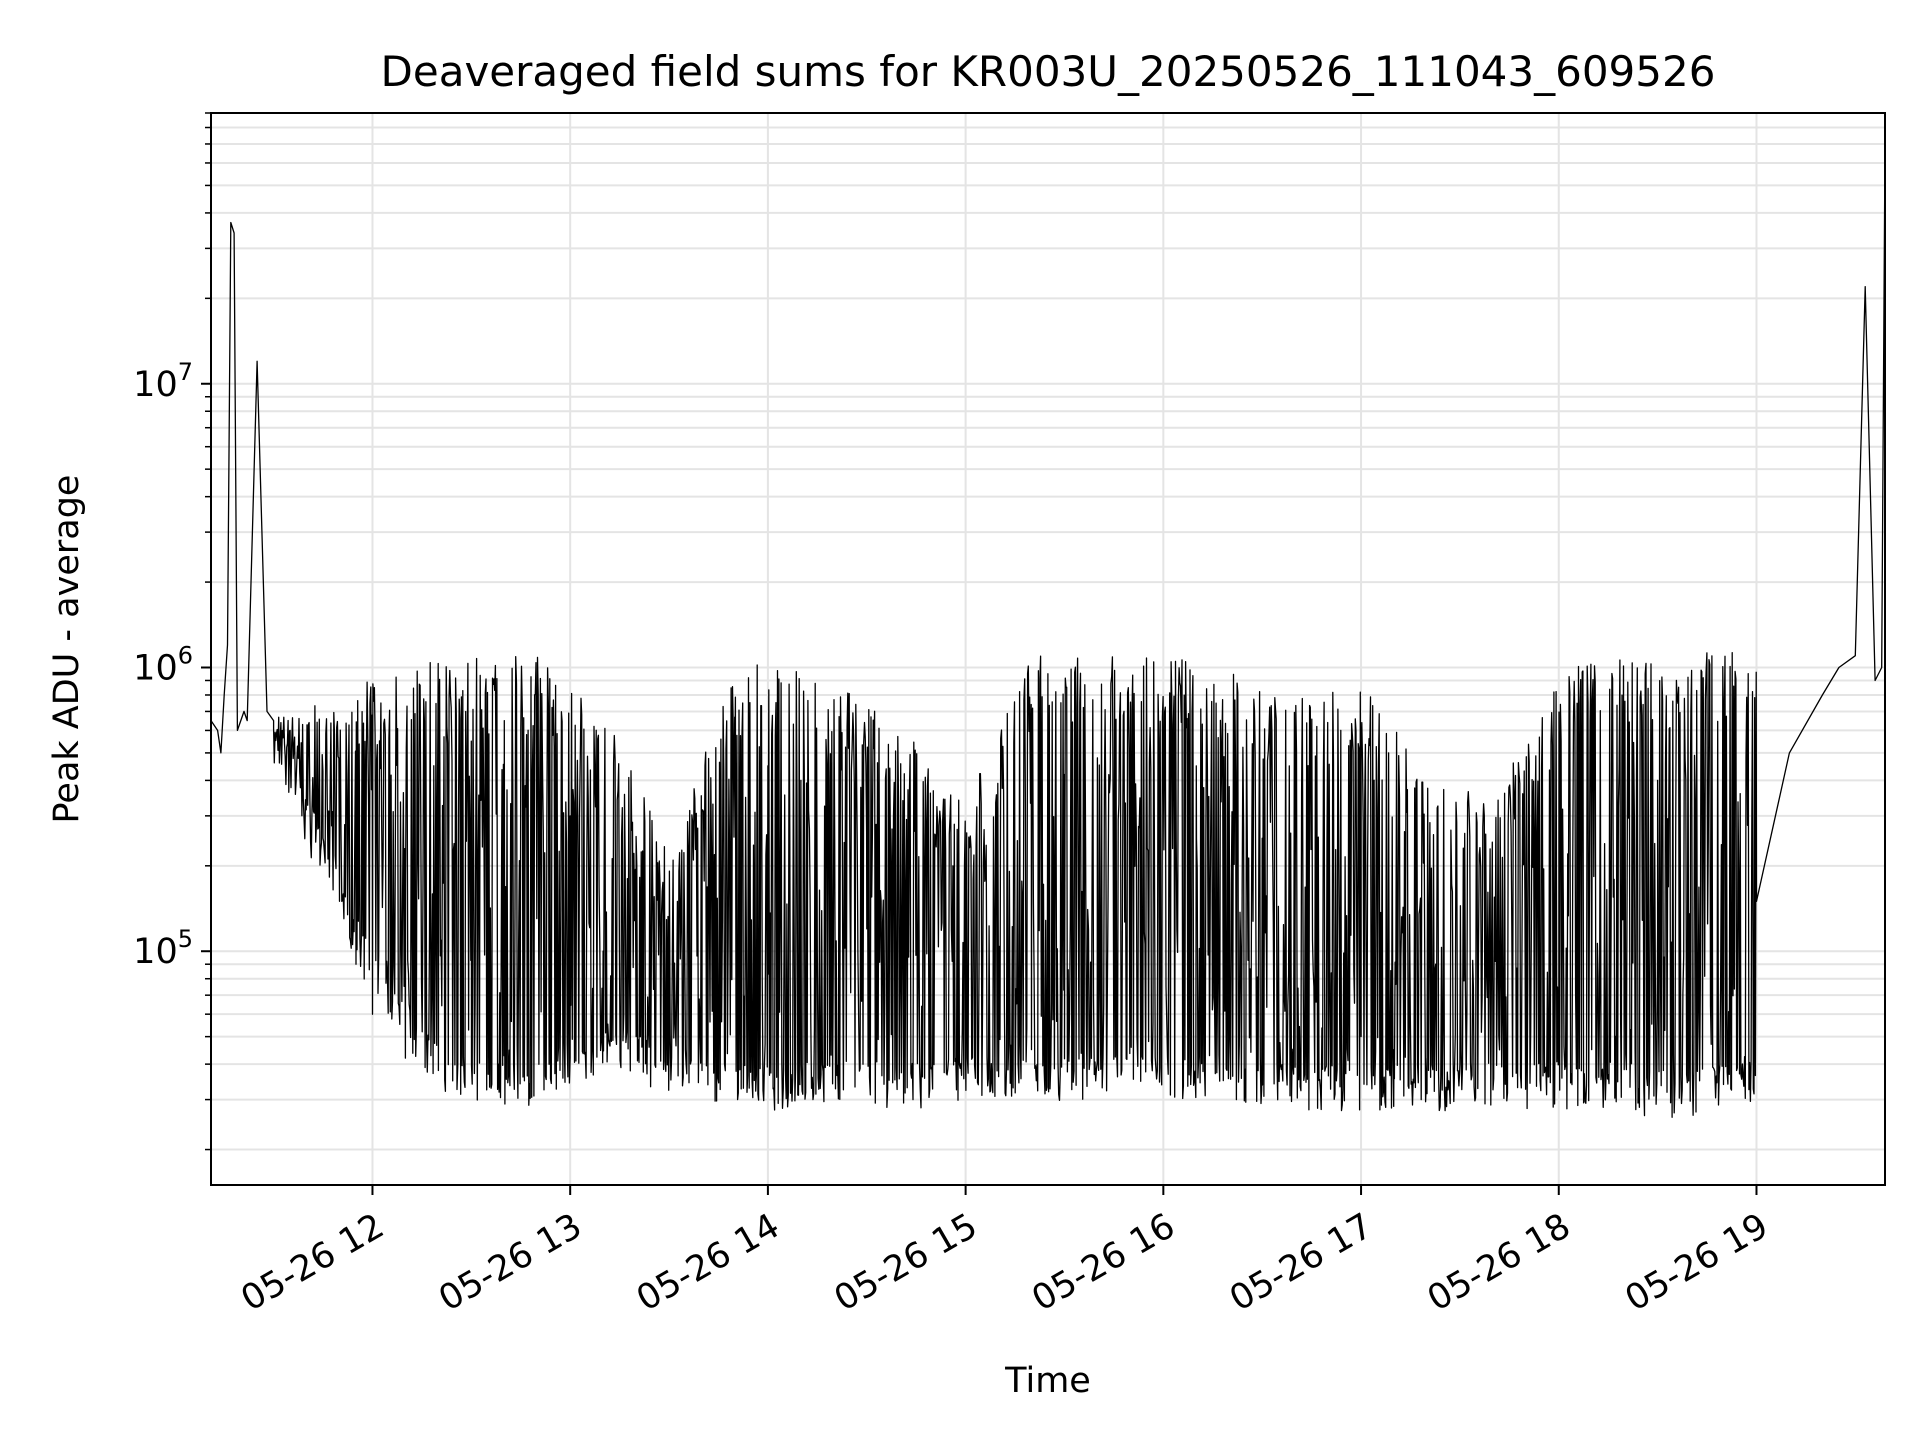 This screenshot has width=1920, height=1440. Describe the element at coordinates (67, 649) in the screenshot. I see `y-axis-label: Peak ADU - average` at that location.